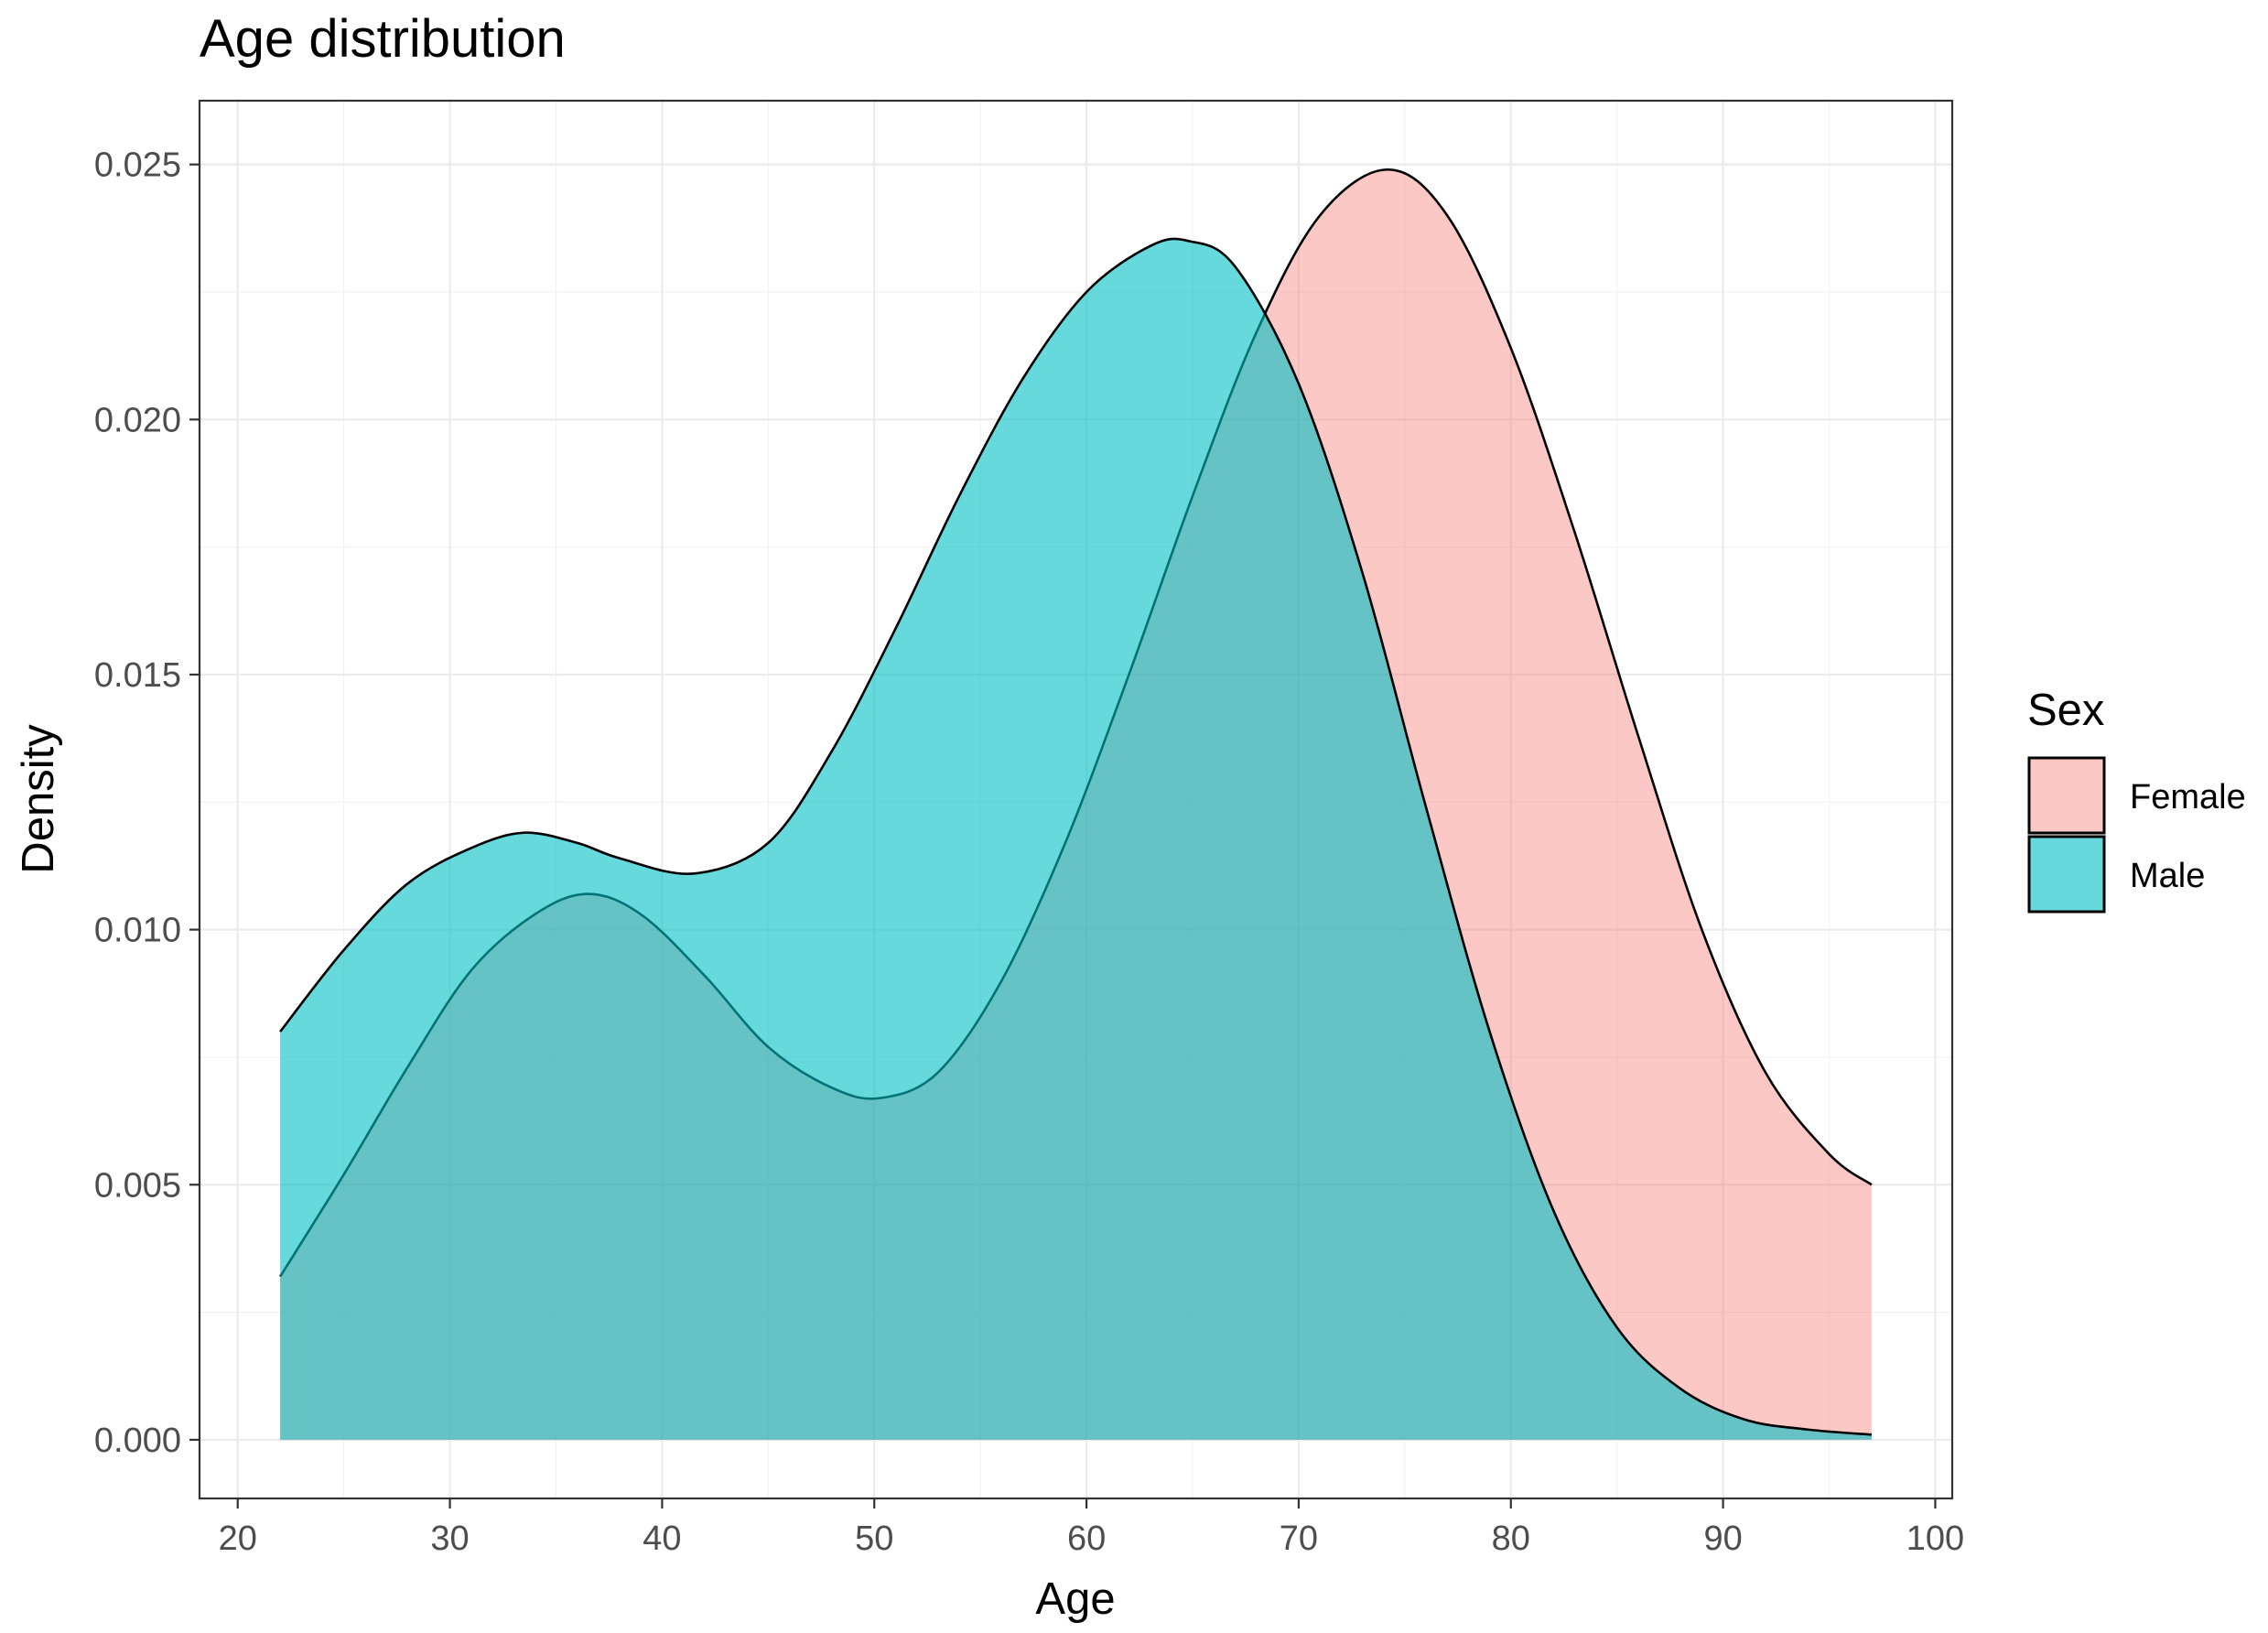 This screenshot has height=1633, width=2268. Describe the element at coordinates (2136, 835) in the screenshot. I see `legend-items: Female Male` at that location.